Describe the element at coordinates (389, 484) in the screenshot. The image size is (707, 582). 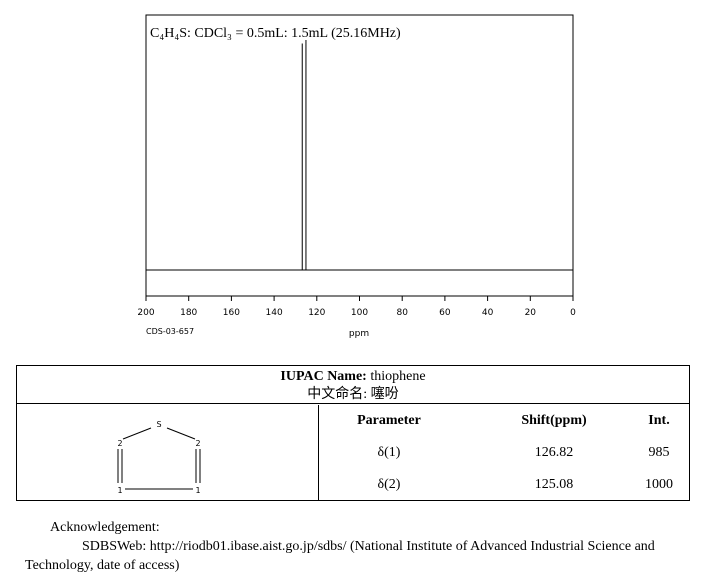
I see `parameter-cell: δ(2)` at that location.